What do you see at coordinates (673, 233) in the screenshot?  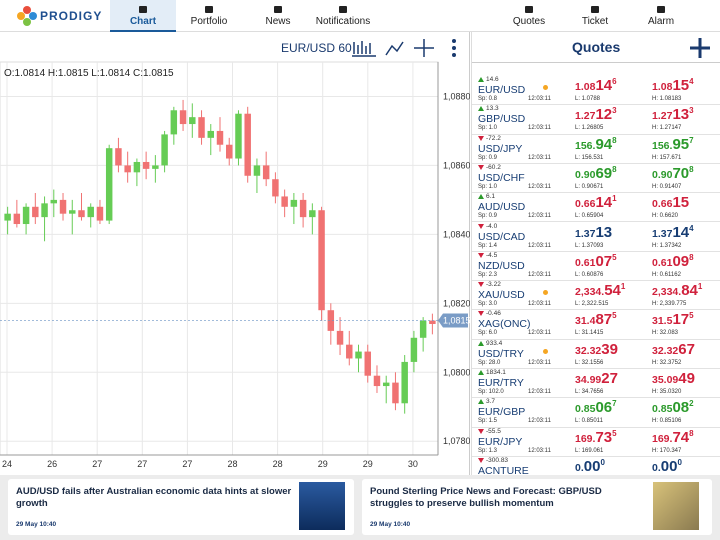 I see `price: 1.37144` at bounding box center [673, 233].